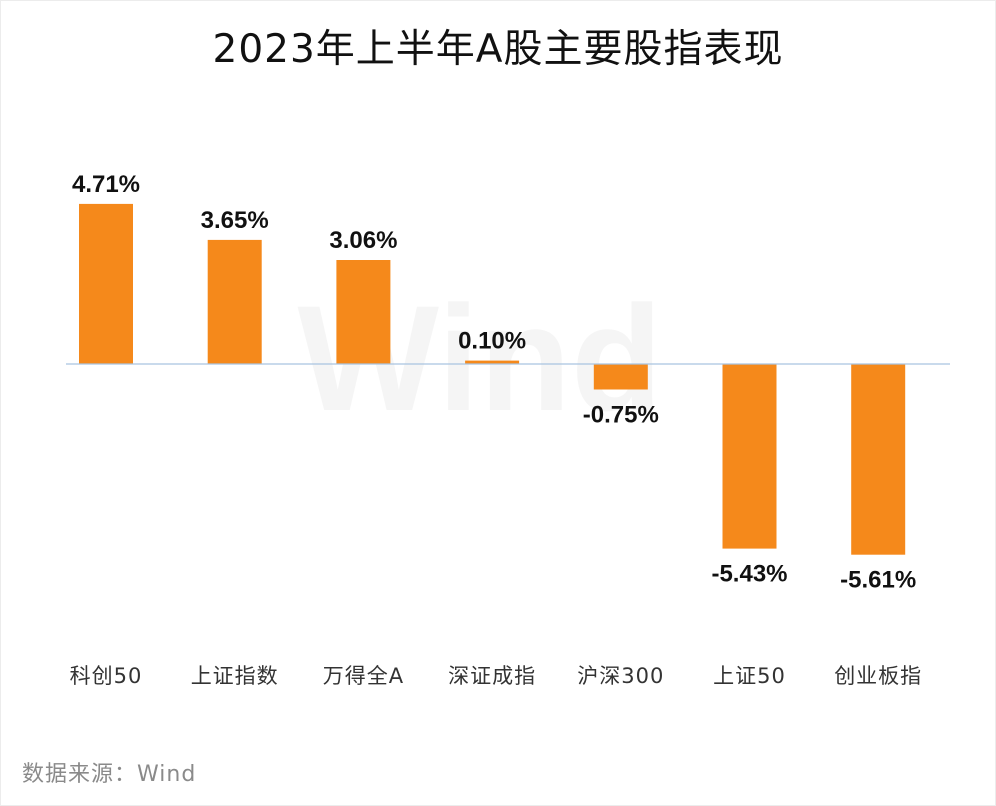  What do you see at coordinates (620, 676) in the screenshot?
I see `category-label-5: 沪深300` at bounding box center [620, 676].